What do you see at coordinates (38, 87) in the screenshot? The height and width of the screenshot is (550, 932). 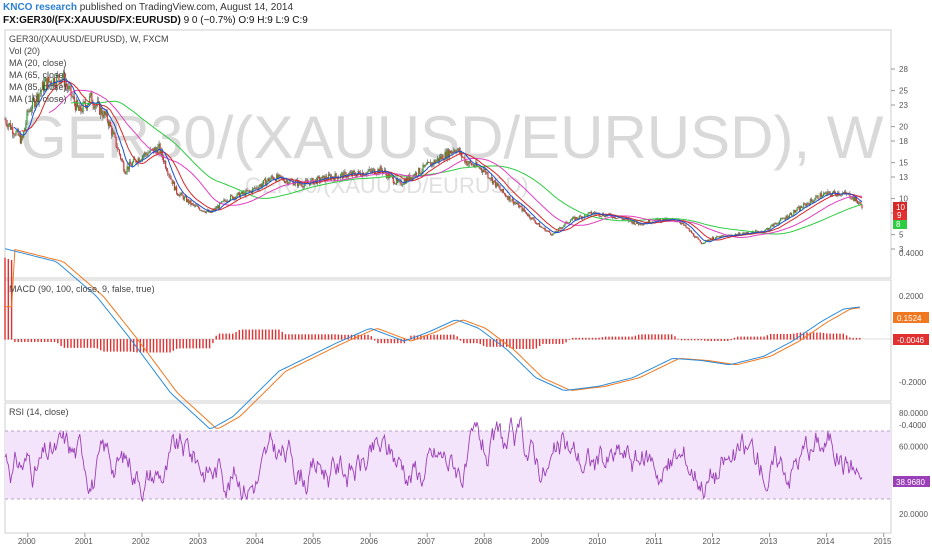 I see `indicator-ma85: MA (85, close)` at bounding box center [38, 87].